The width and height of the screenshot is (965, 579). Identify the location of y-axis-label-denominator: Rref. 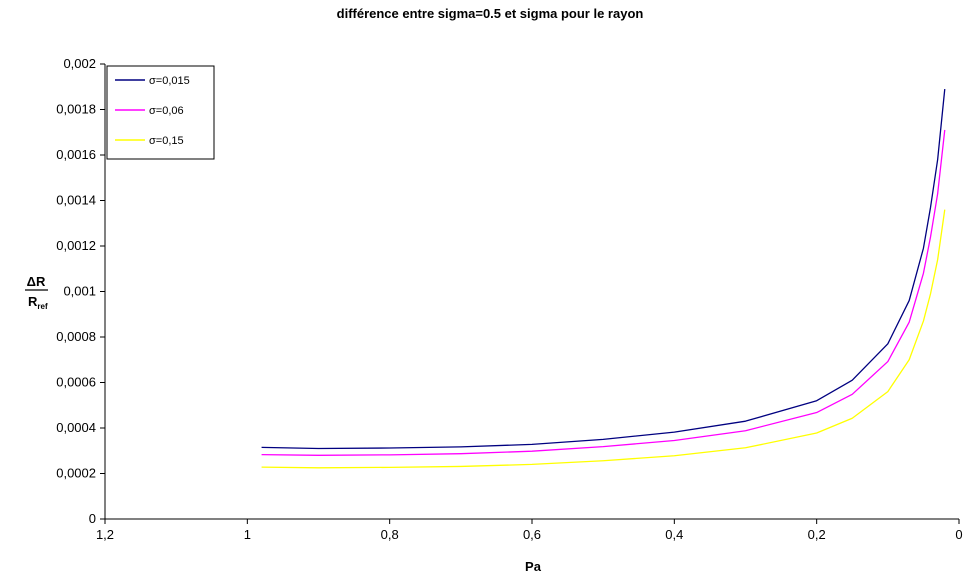
(38, 302).